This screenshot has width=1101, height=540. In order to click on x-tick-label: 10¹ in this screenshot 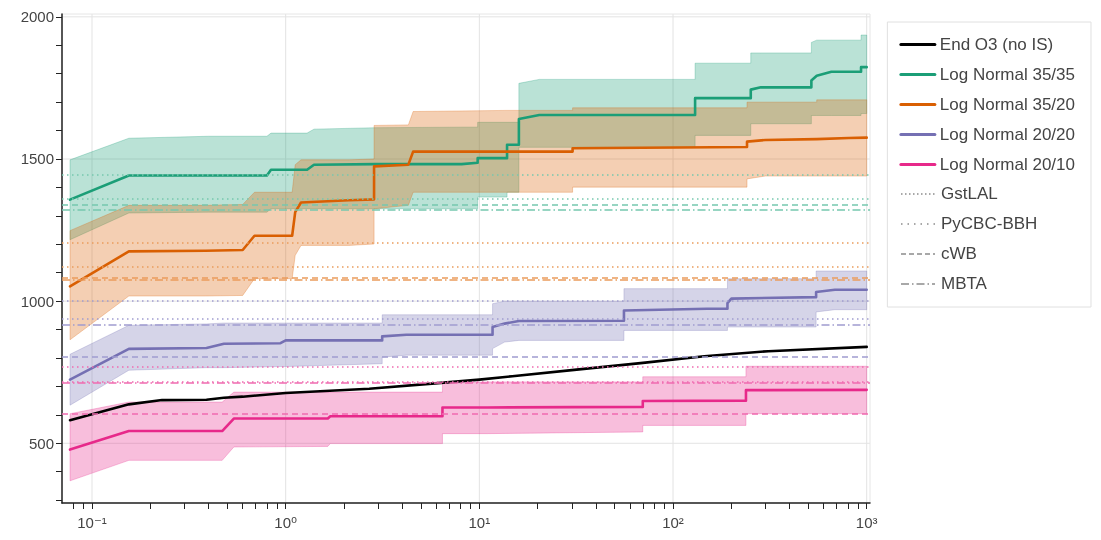, I will do `click(479, 522)`.